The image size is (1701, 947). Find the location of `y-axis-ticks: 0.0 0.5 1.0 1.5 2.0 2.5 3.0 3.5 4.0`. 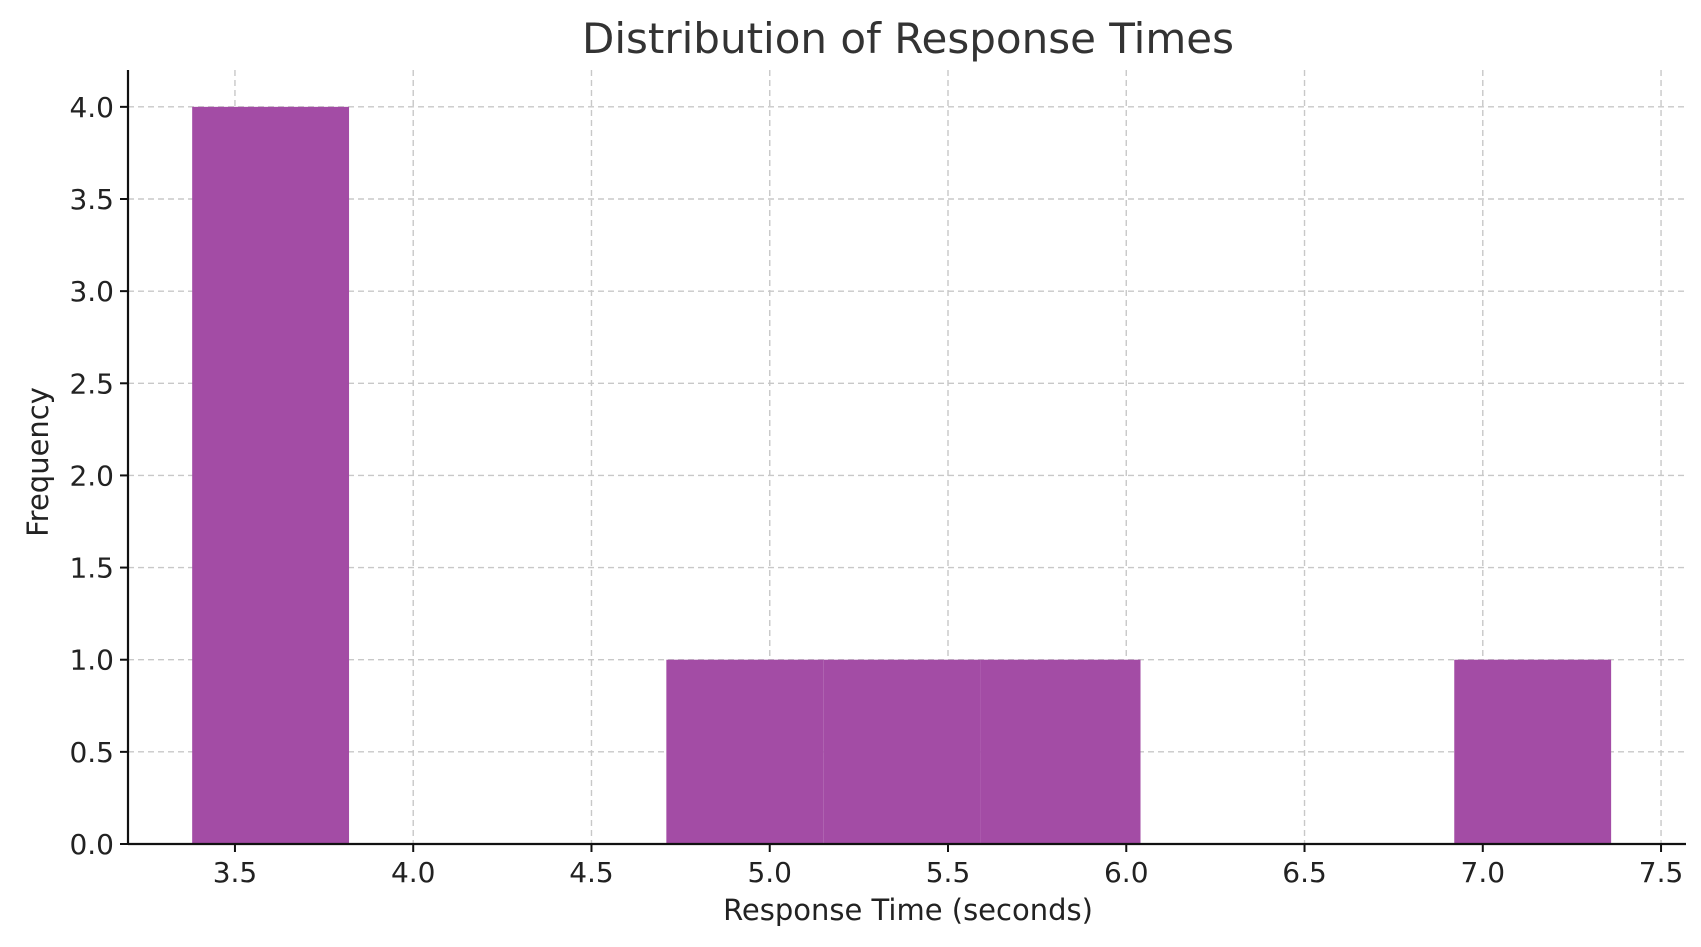

y-axis-ticks: 0.0 0.5 1.0 1.5 2.0 2.5 3.0 3.5 4.0 is located at coordinates (98, 476).